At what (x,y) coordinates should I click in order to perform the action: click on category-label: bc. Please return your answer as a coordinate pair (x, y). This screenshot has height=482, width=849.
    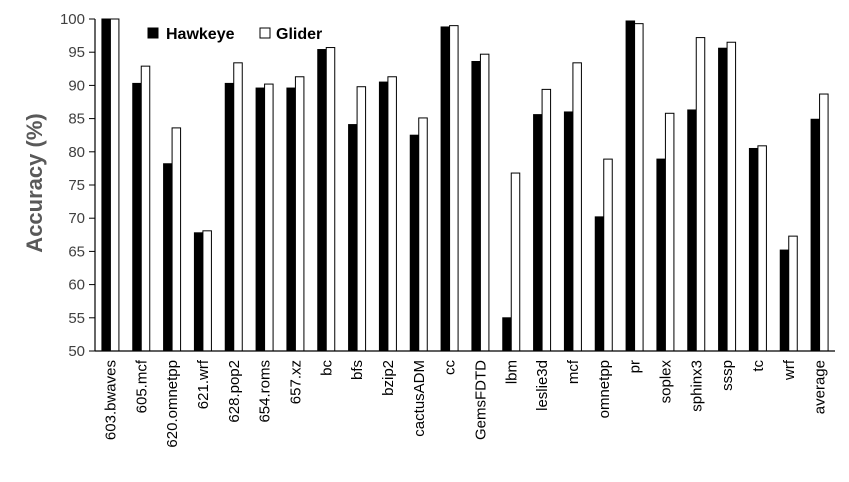
    Looking at the image, I should click on (326, 368).